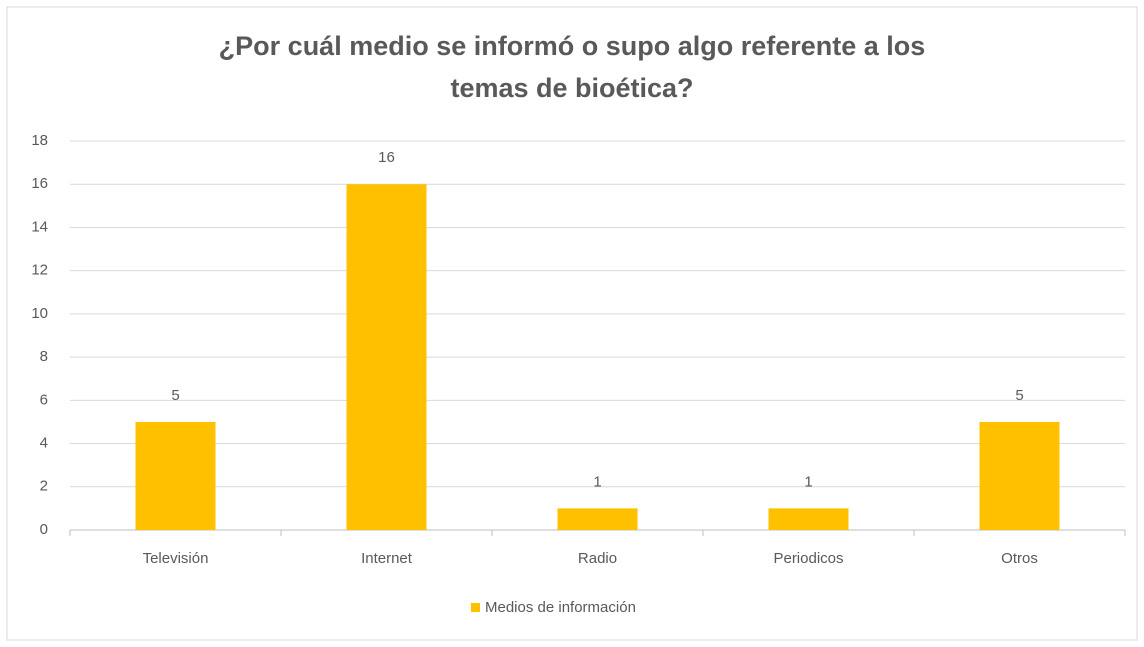  What do you see at coordinates (387, 558) in the screenshot?
I see `x-tick-label: Internet` at bounding box center [387, 558].